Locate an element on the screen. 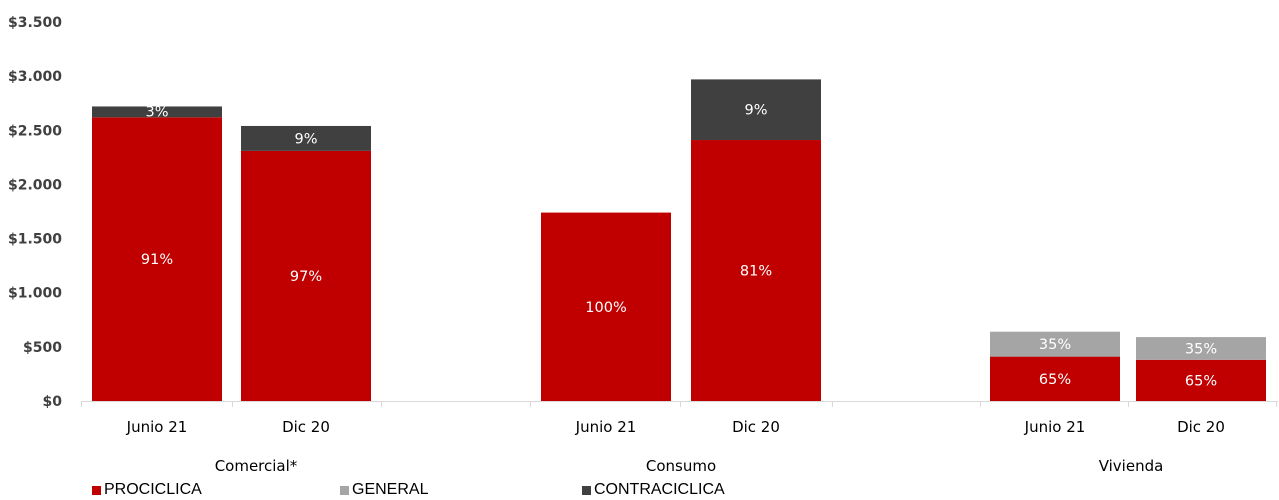 This screenshot has height=500, width=1279. legend: PROCICLICA GENERAL CONTRACICLICA is located at coordinates (437, 490).